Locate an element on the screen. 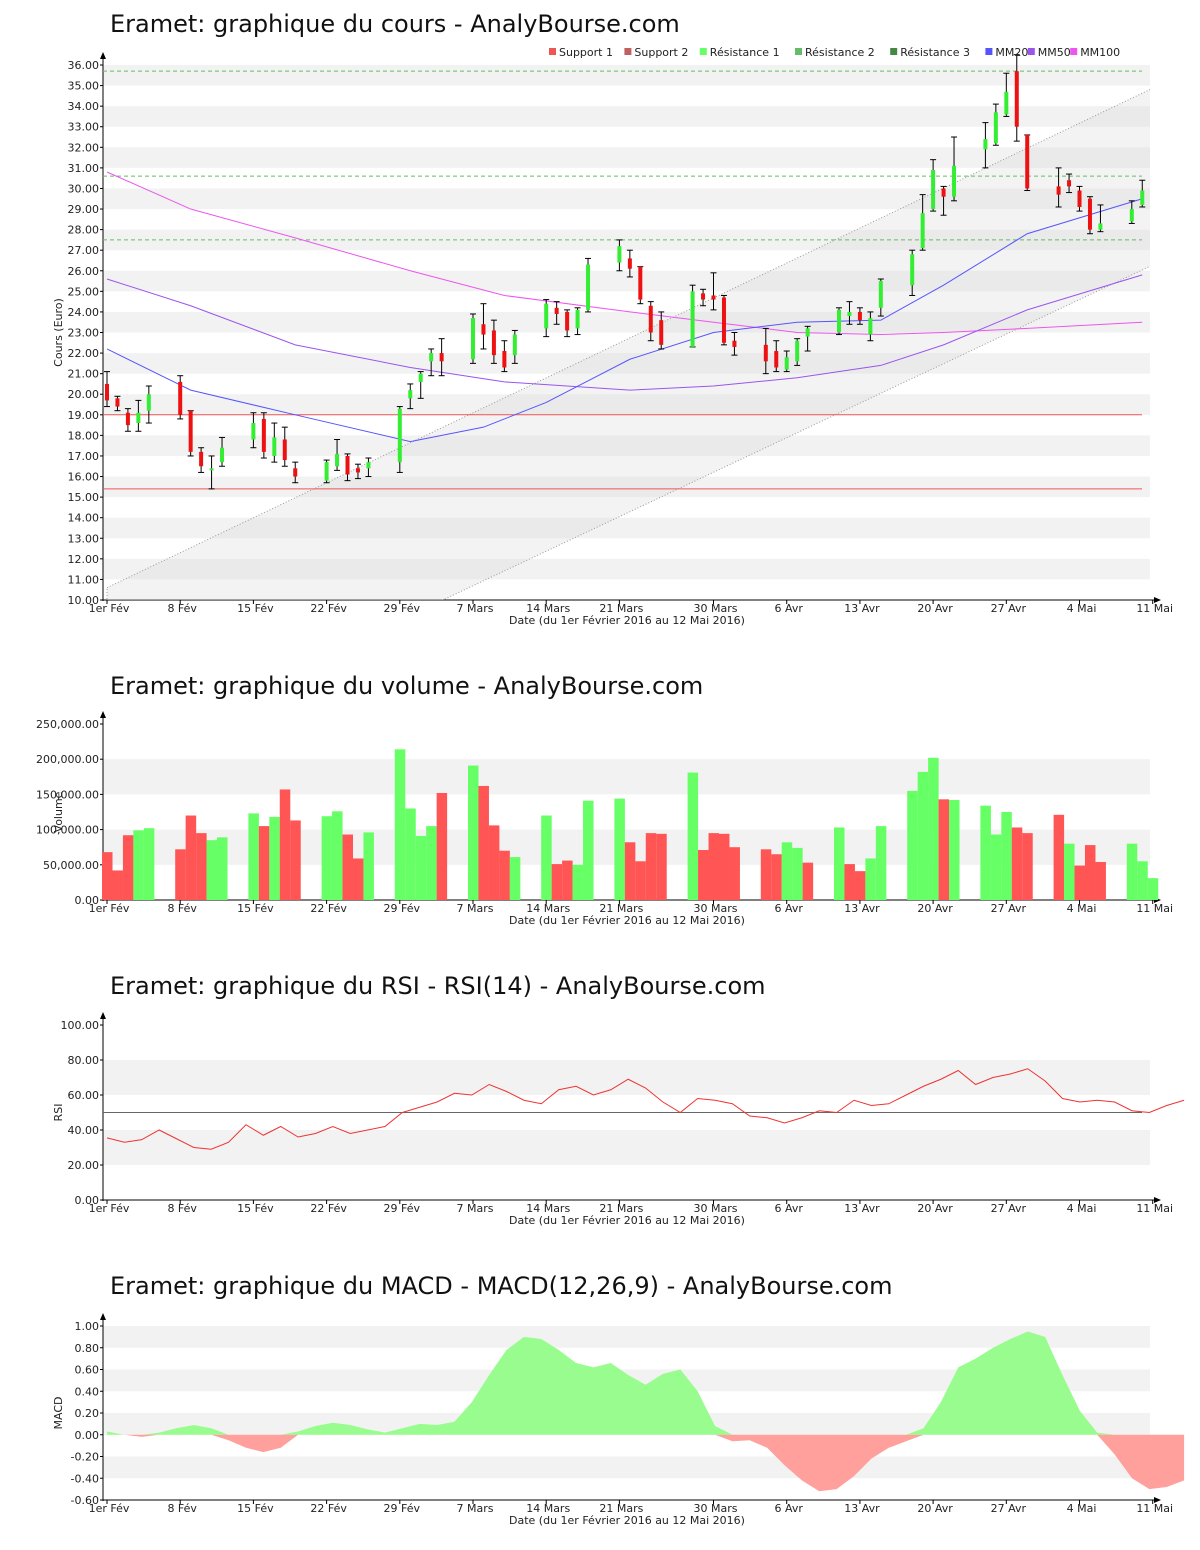 This screenshot has height=1550, width=1200. legend-label: Résistance 2 is located at coordinates (840, 52).